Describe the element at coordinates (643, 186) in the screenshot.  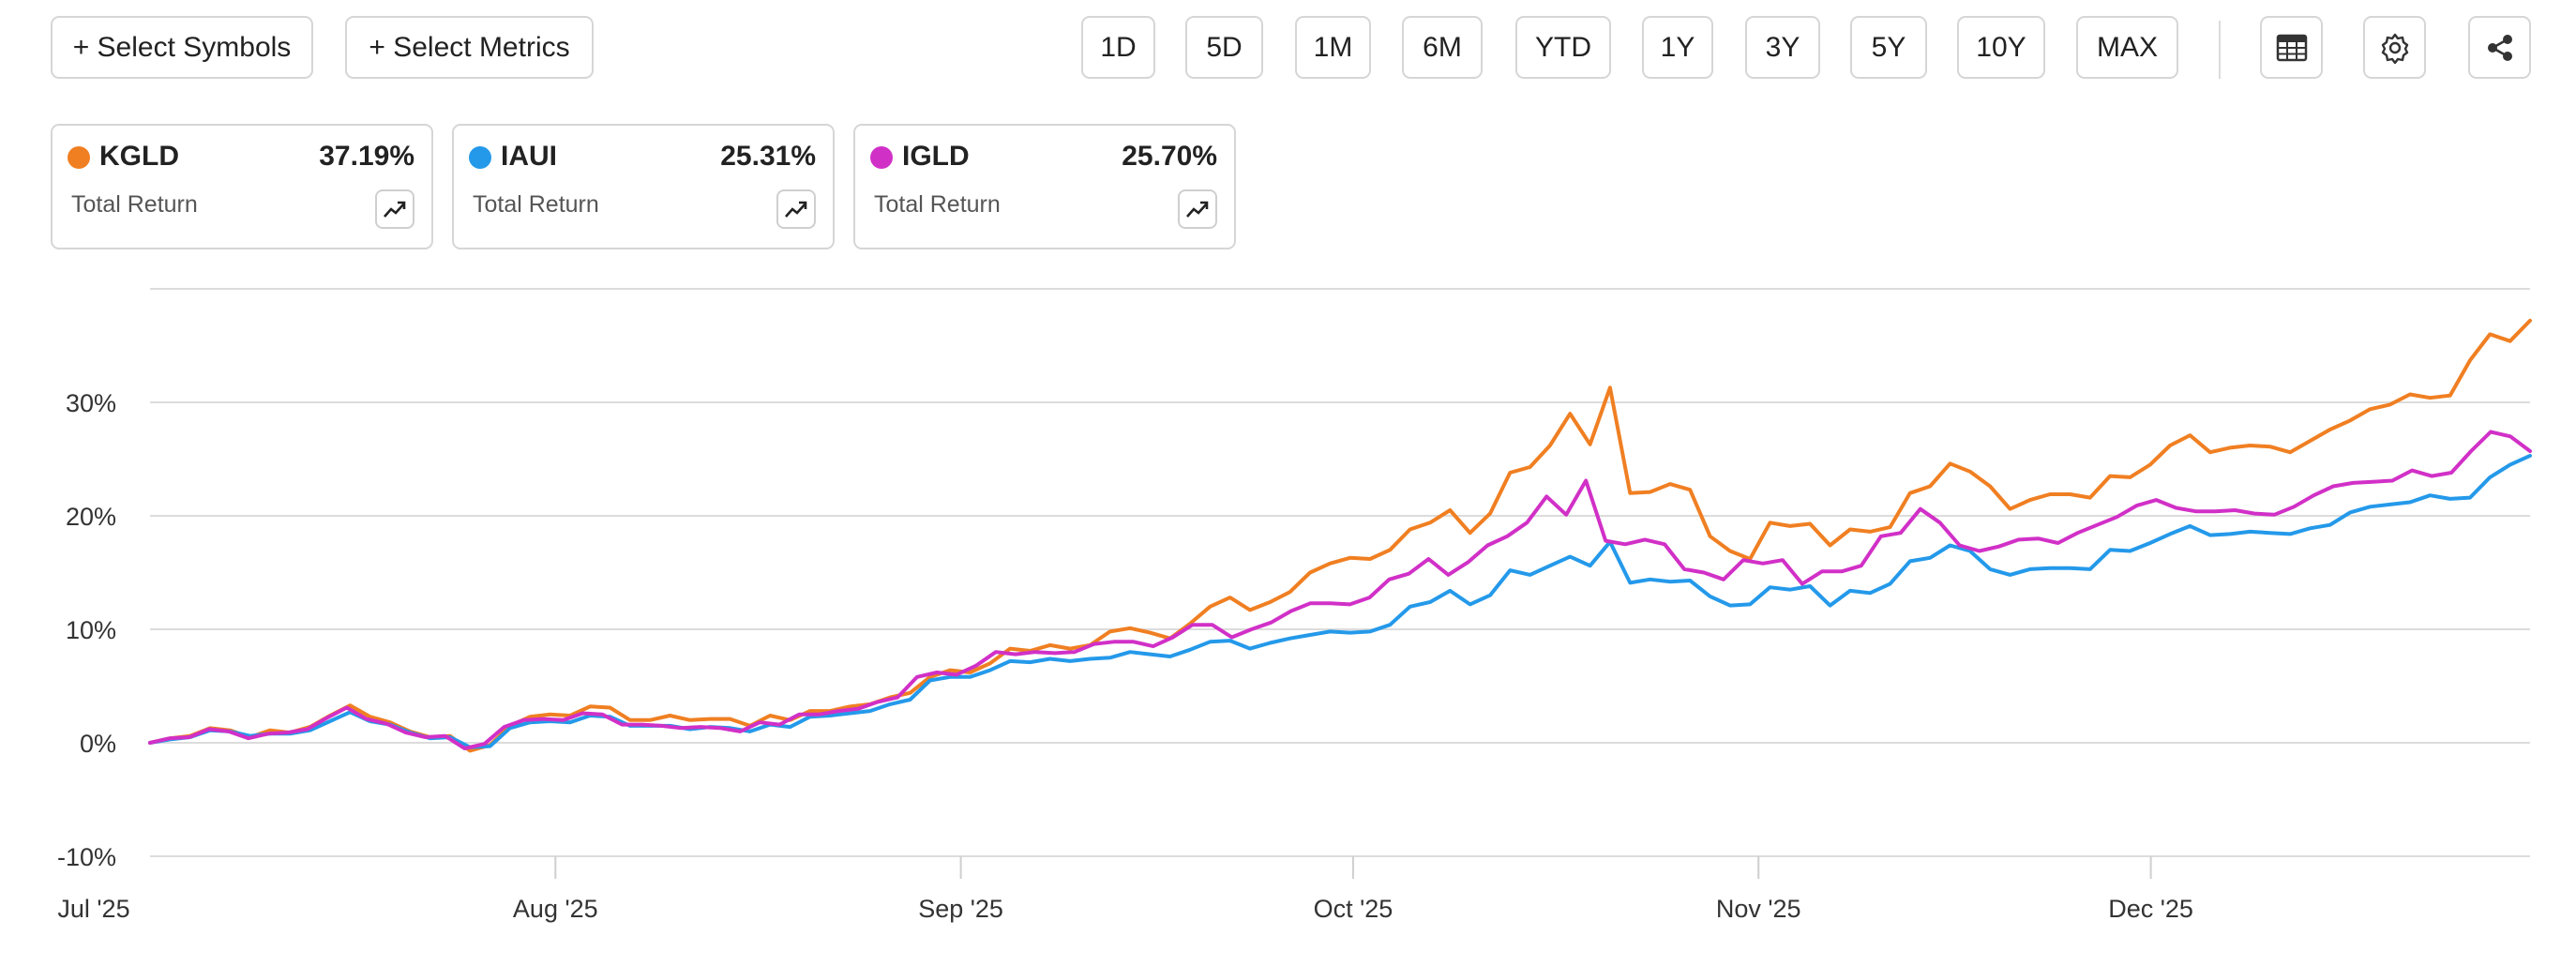
I see `symbol-card-iaui: IAUI 25.31% Total Return` at that location.